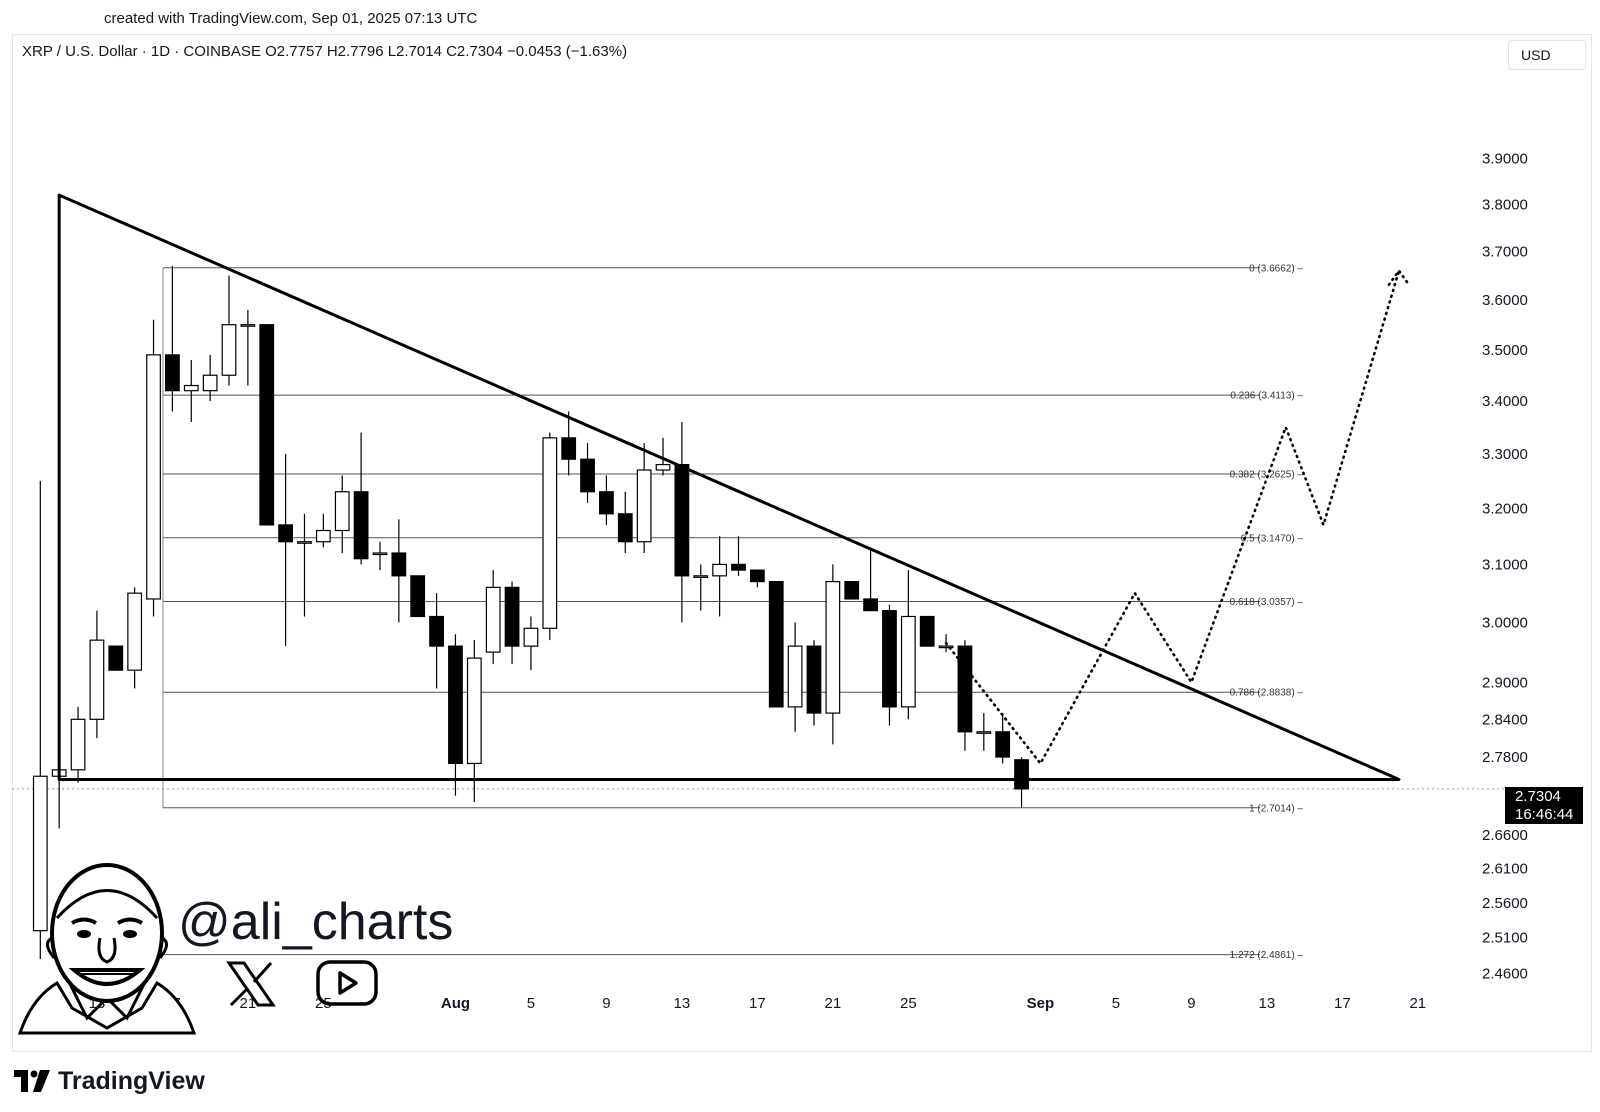 The height and width of the screenshot is (1112, 1600). What do you see at coordinates (109, 1081) in the screenshot?
I see `tradingview-branding: TradingView` at bounding box center [109, 1081].